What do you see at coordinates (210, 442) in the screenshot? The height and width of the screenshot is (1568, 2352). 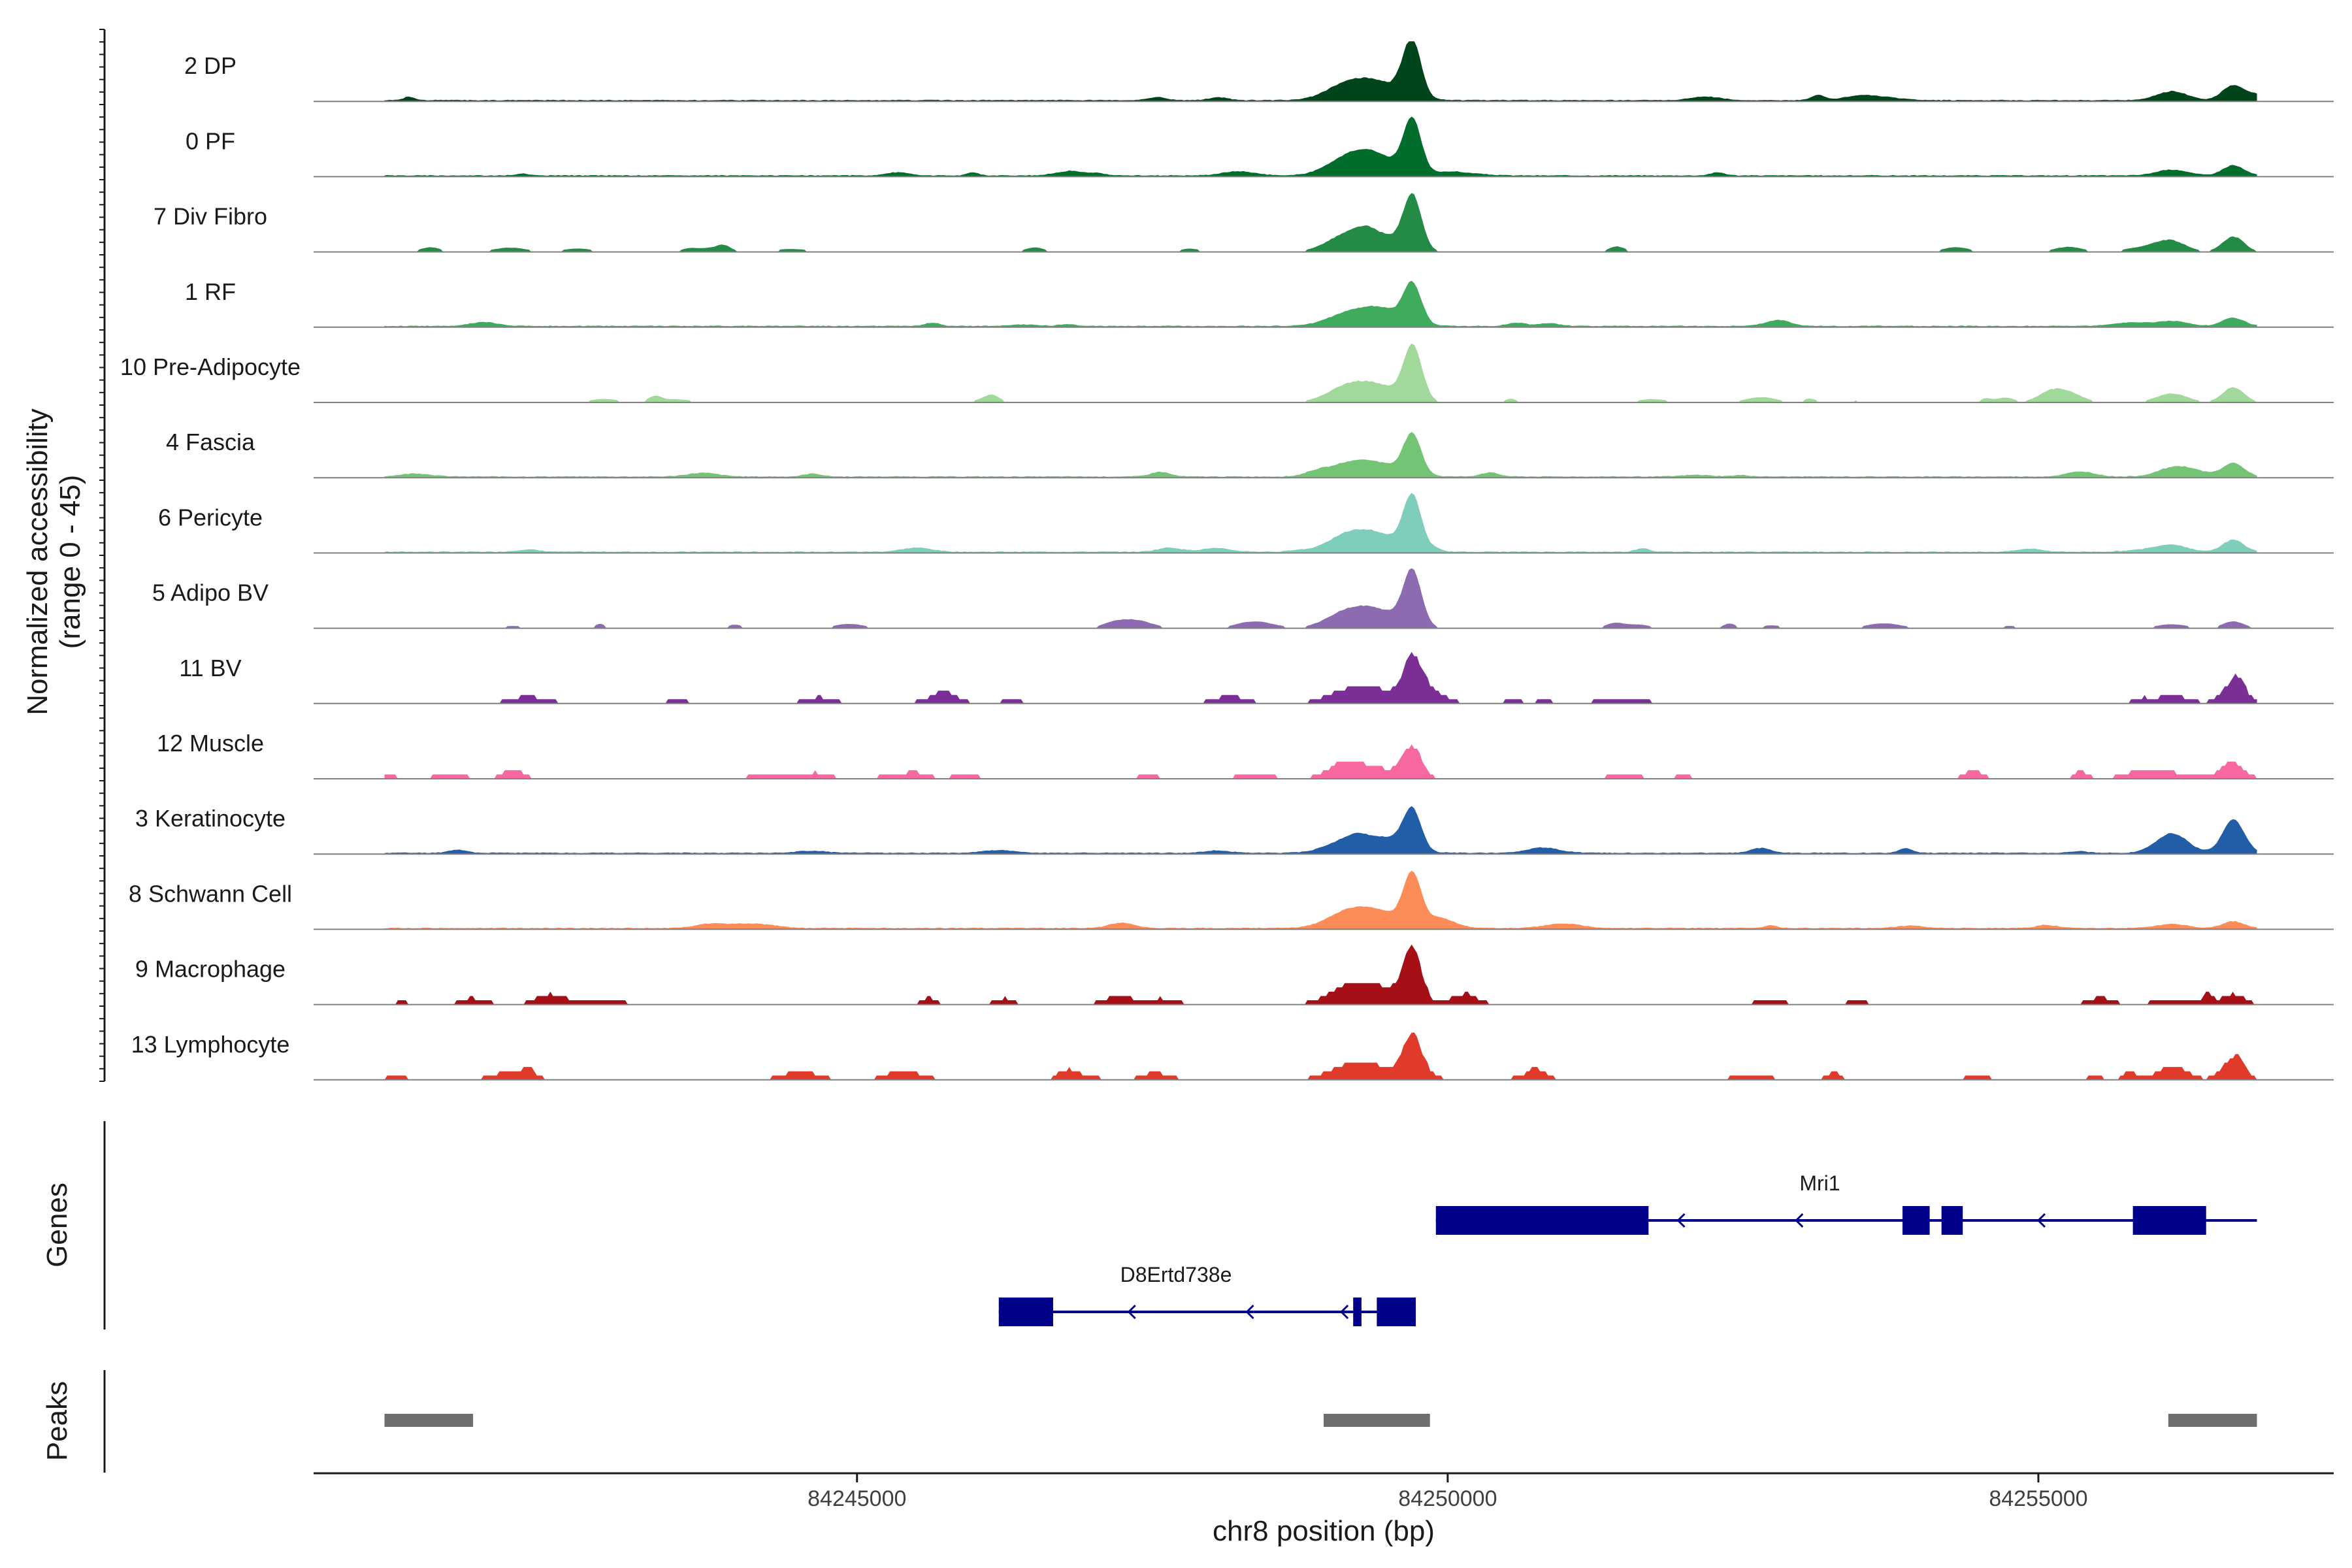 I see `track-label-5: 4 Fascia` at bounding box center [210, 442].